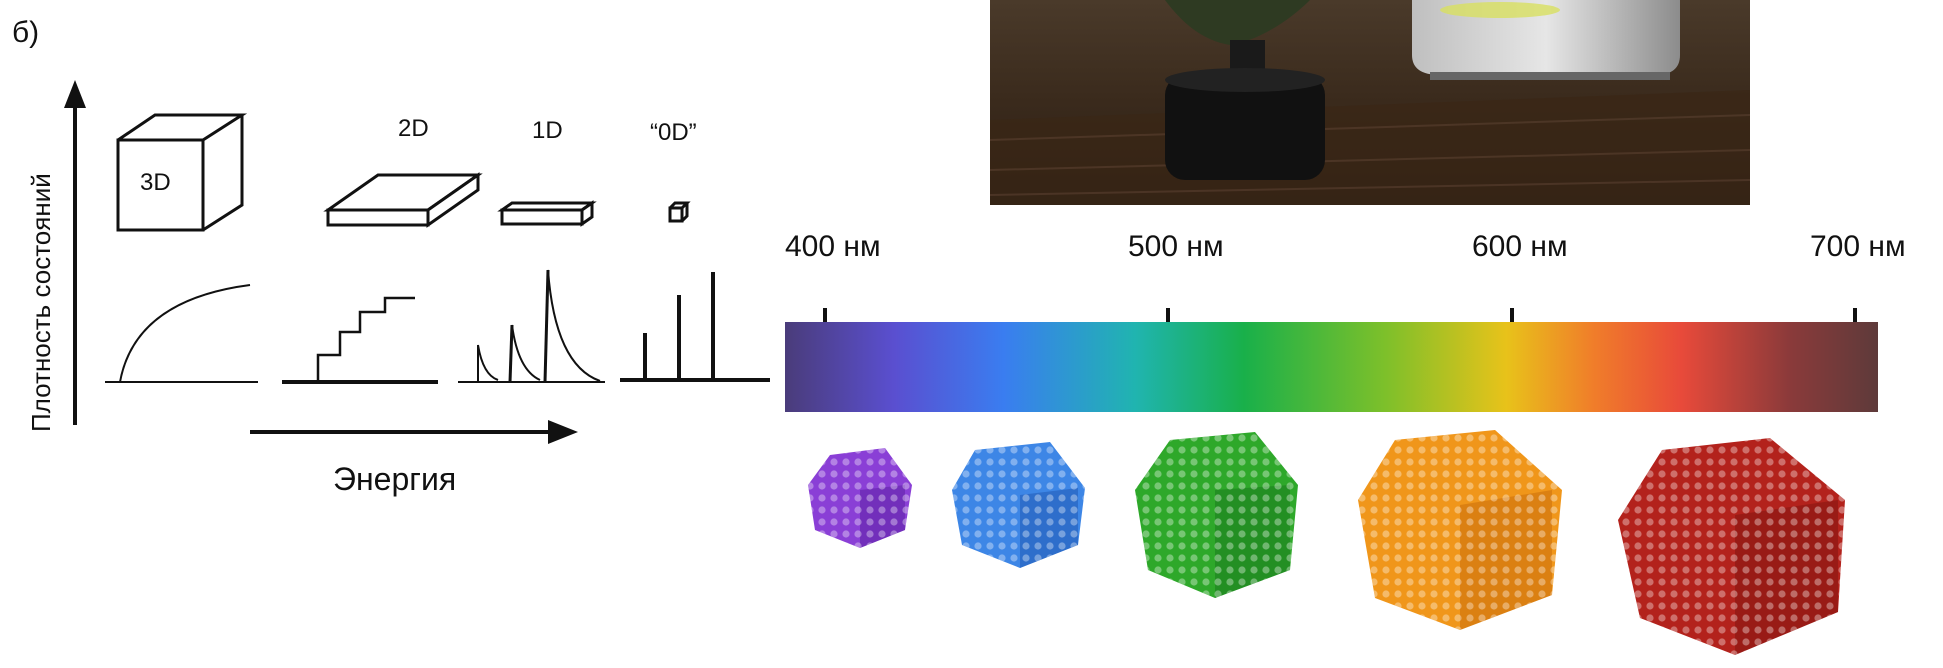 Image resolution: width=1943 pixels, height=668 pixels. Describe the element at coordinates (182, 172) in the screenshot. I see `cube-3d-icon` at that location.